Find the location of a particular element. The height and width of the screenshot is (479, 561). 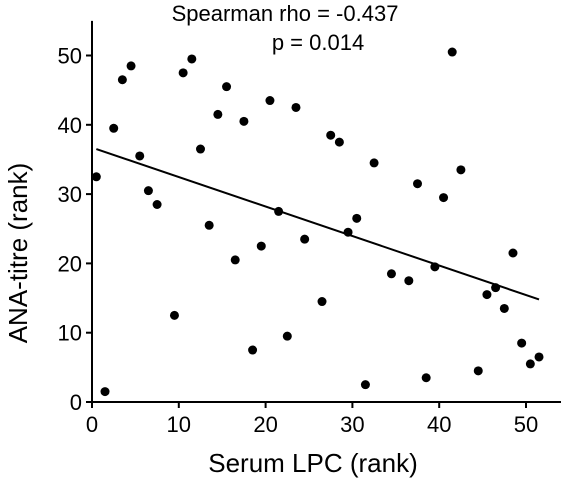

annotation-p: p = 0.014 is located at coordinates (318, 42).